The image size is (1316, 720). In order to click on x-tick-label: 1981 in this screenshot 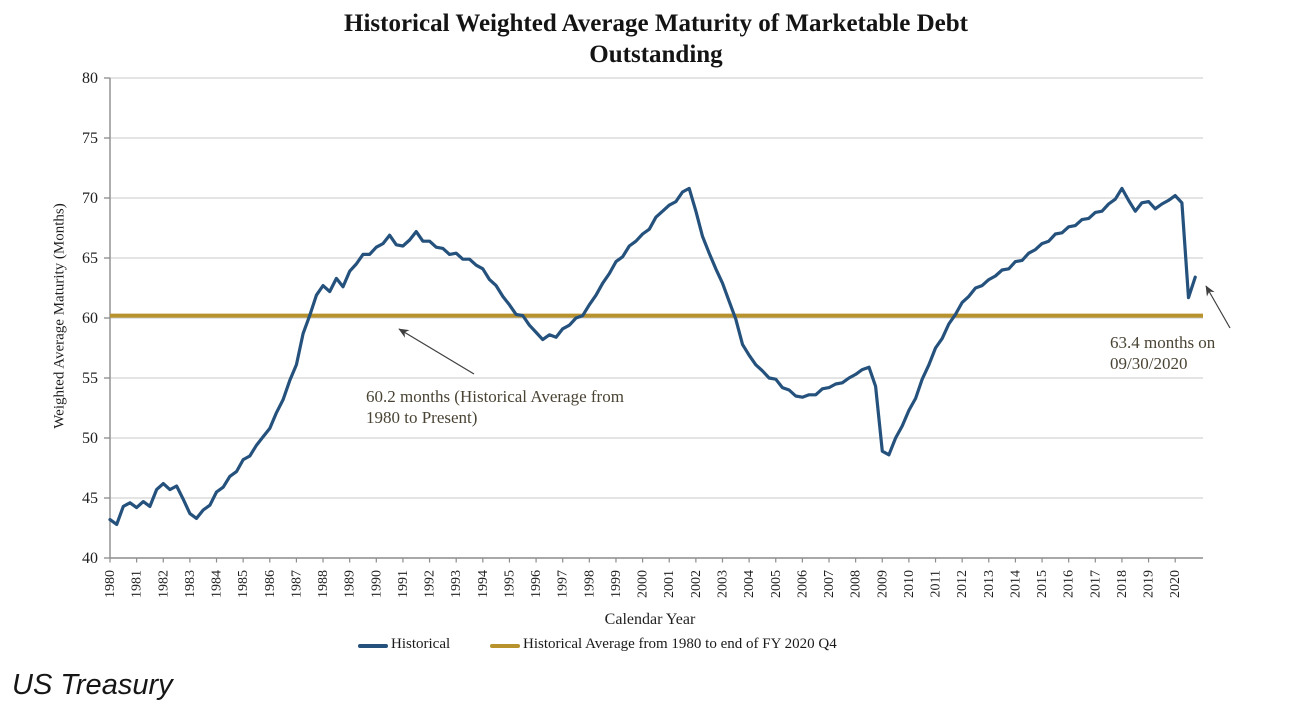, I will do `click(137, 584)`.